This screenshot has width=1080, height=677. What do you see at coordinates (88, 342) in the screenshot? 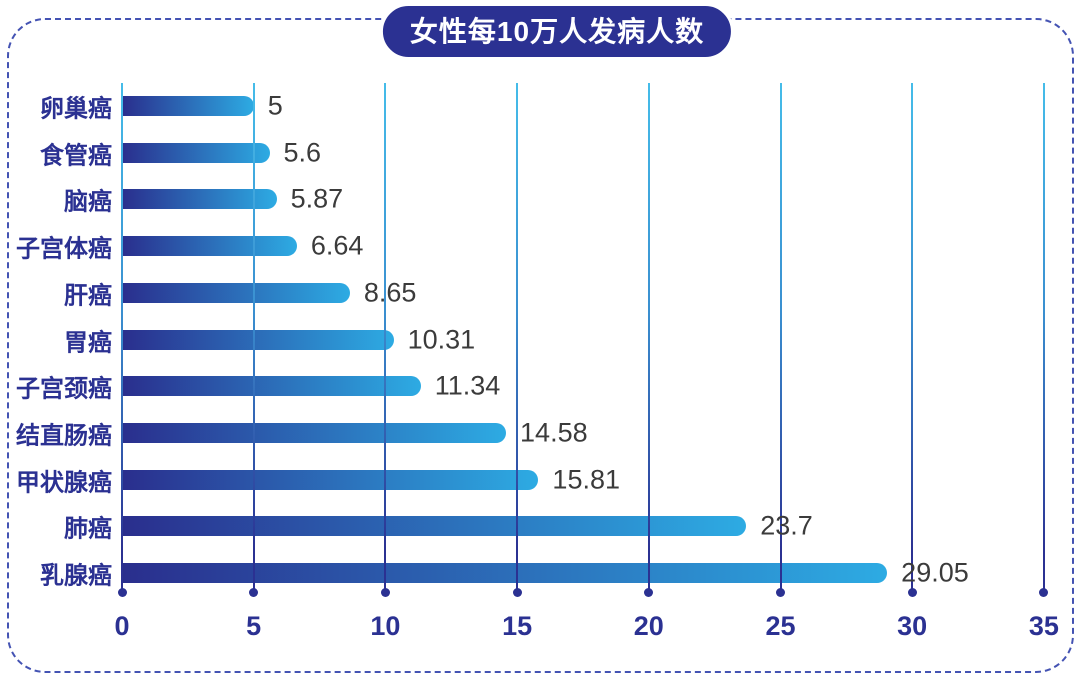
I see `category-label: 胃癌` at bounding box center [88, 342].